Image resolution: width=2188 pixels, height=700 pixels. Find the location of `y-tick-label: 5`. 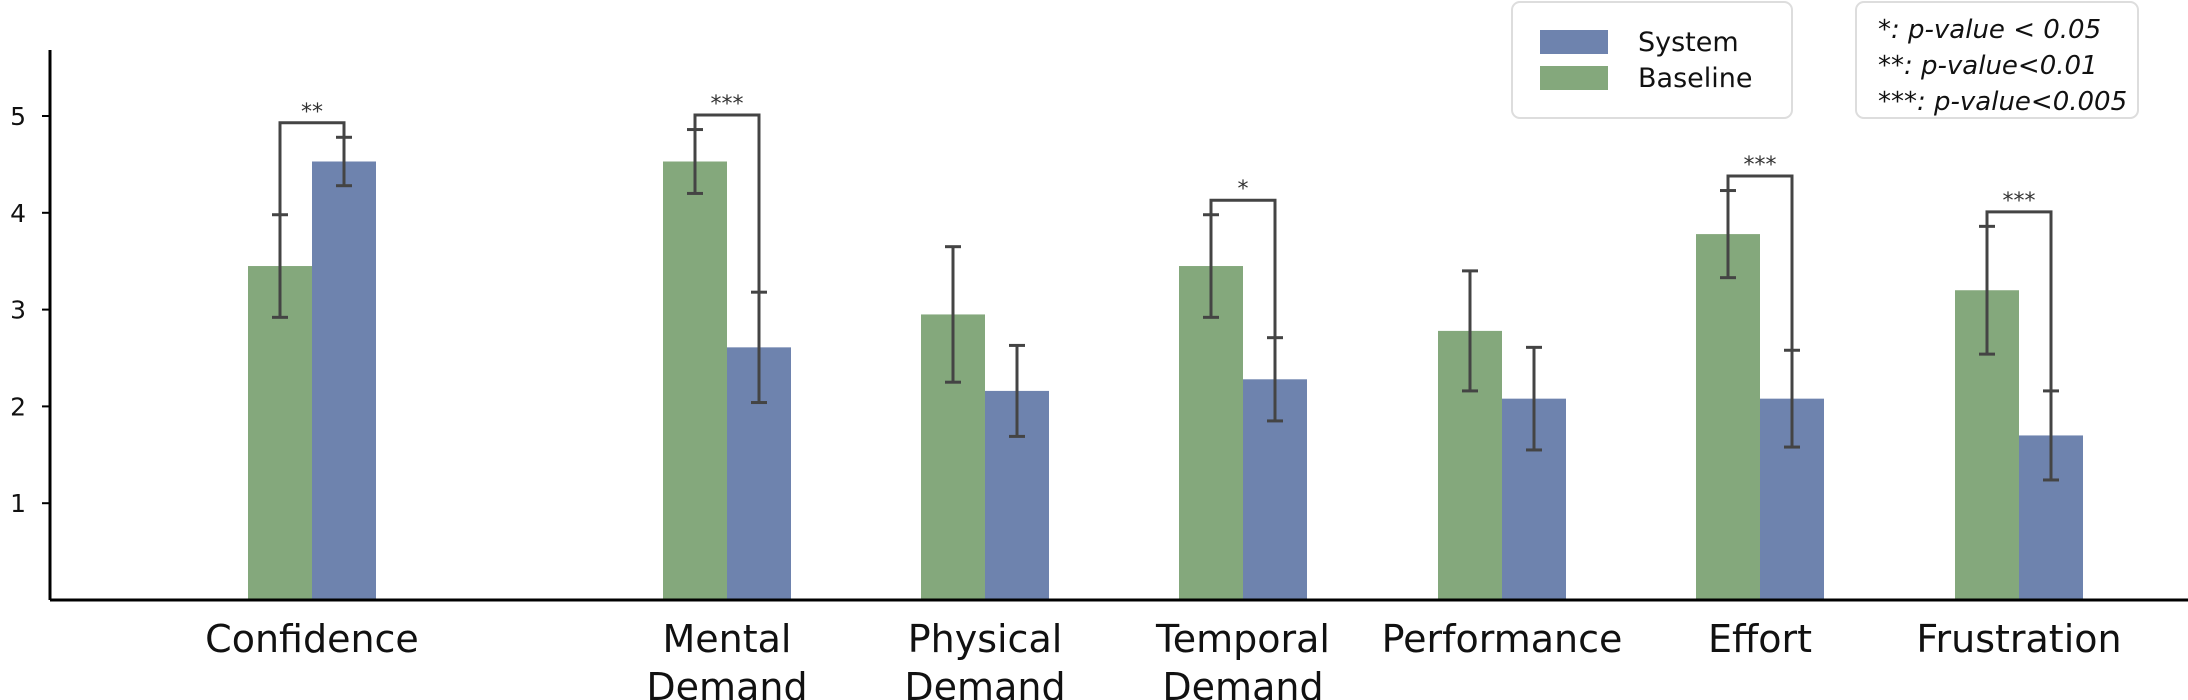

y-tick-label: 5 is located at coordinates (18, 116).